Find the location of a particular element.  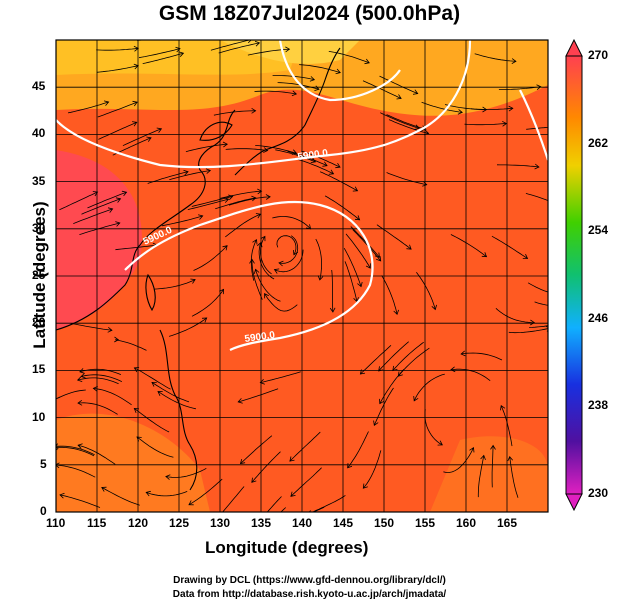

china-coast is located at coordinates (146, 220).